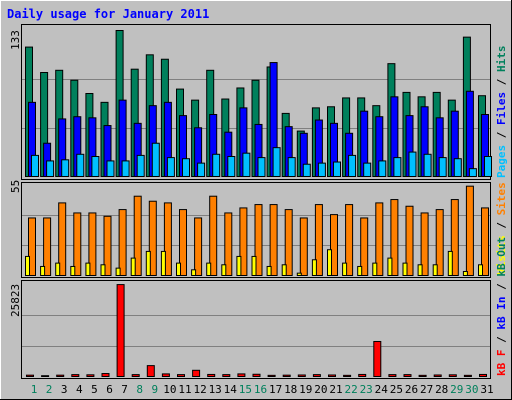 Image resolution: width=512 pixels, height=400 pixels. I want to click on x-label-day-19: 19, so click(305, 389).